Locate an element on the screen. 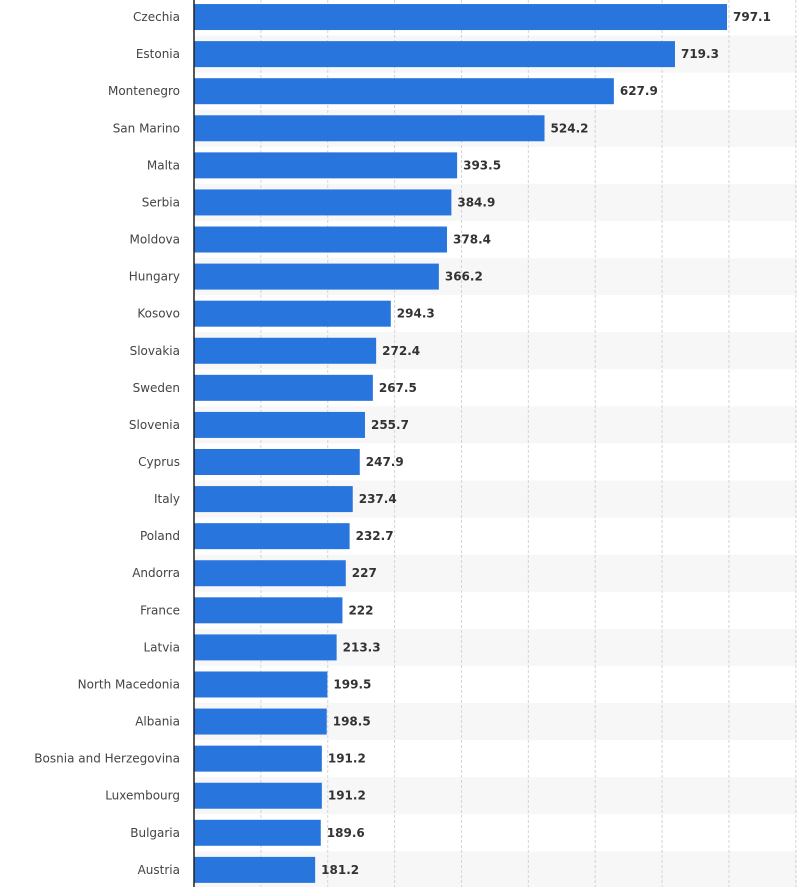  value-label: 189.6 is located at coordinates (346, 833).